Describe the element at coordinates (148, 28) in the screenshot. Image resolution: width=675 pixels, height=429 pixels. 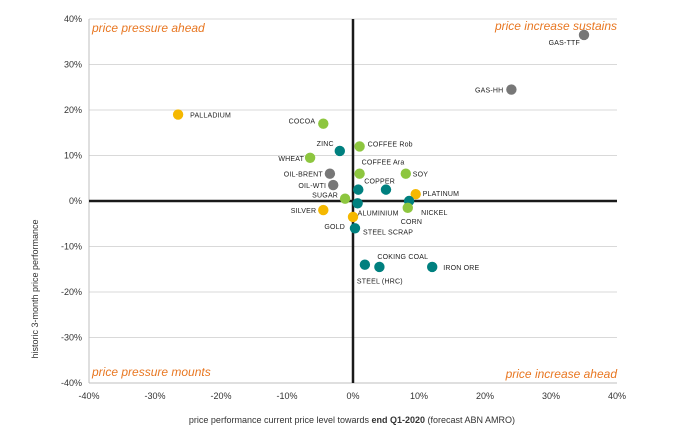
I see `quadrant-label-top-left: price pressure ahead` at that location.